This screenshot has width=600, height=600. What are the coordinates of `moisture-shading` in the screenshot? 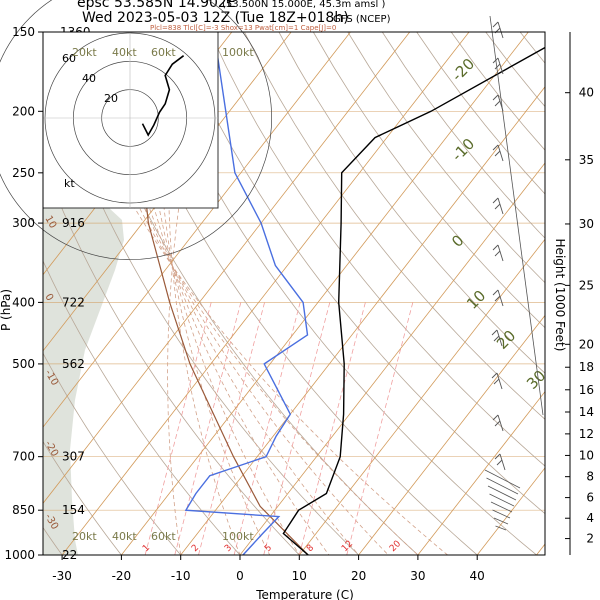 It's located at (83, 352).